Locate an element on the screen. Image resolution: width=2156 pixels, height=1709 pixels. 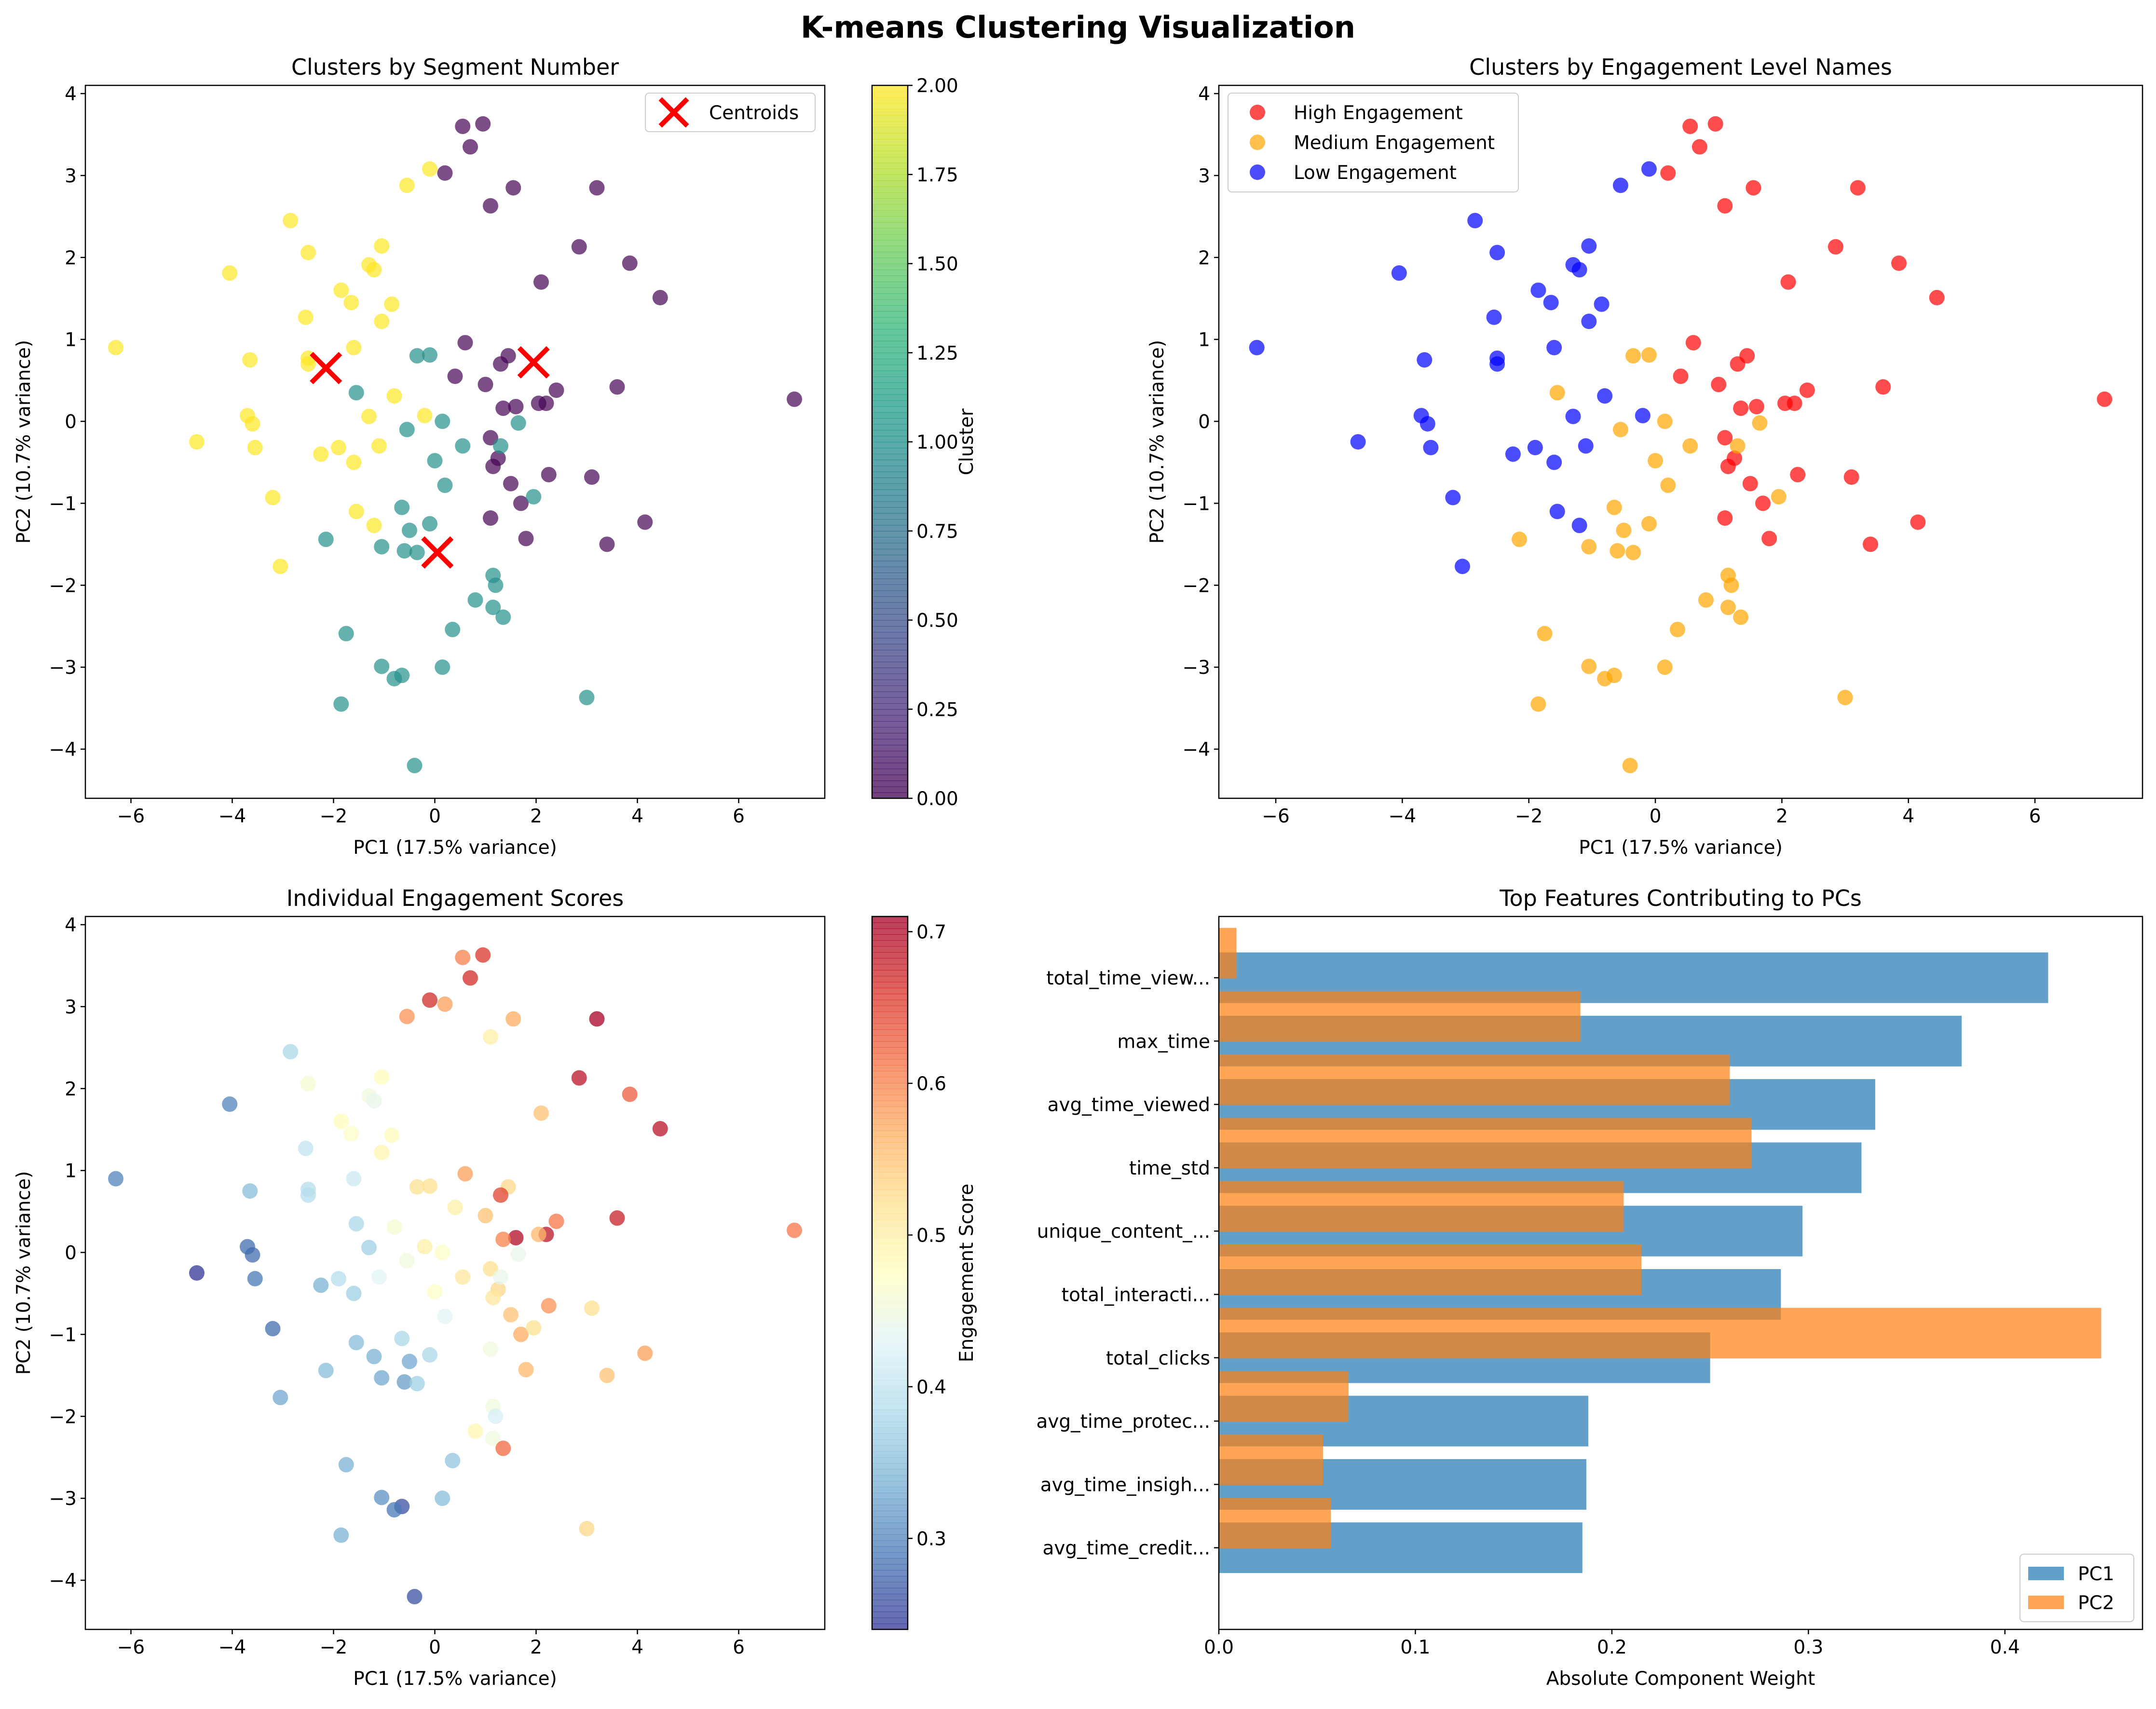
seg-y-tick-label: 3 is located at coordinates (71, 176).